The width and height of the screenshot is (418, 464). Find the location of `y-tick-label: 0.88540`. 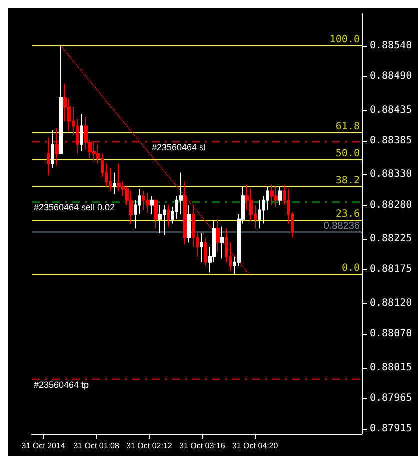

y-tick-label: 0.88540 is located at coordinates (391, 46).